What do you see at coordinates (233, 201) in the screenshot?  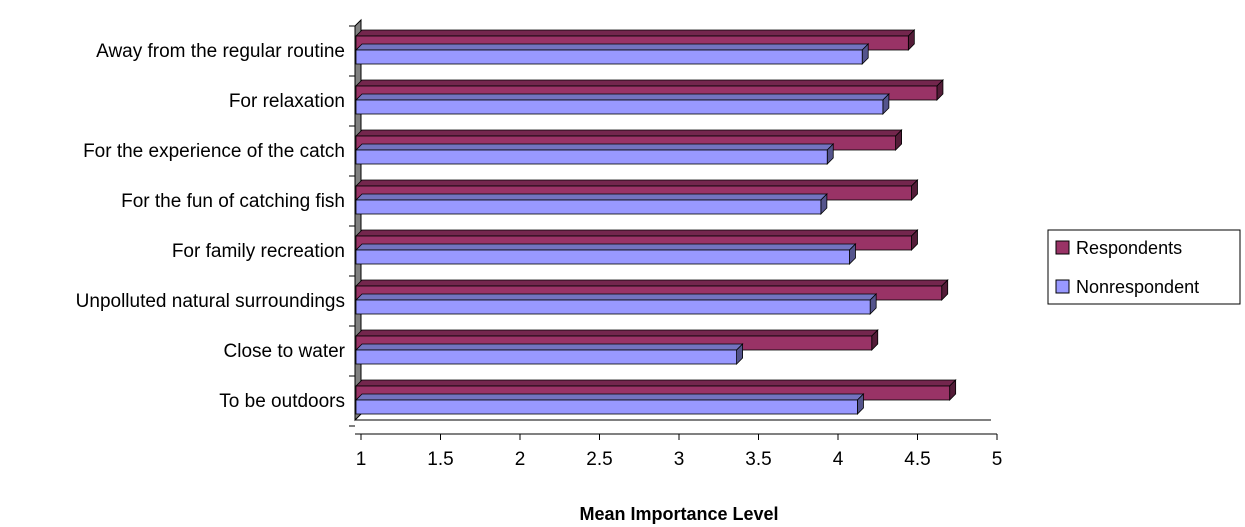 I see `category-label: For the fun of catching fish` at bounding box center [233, 201].